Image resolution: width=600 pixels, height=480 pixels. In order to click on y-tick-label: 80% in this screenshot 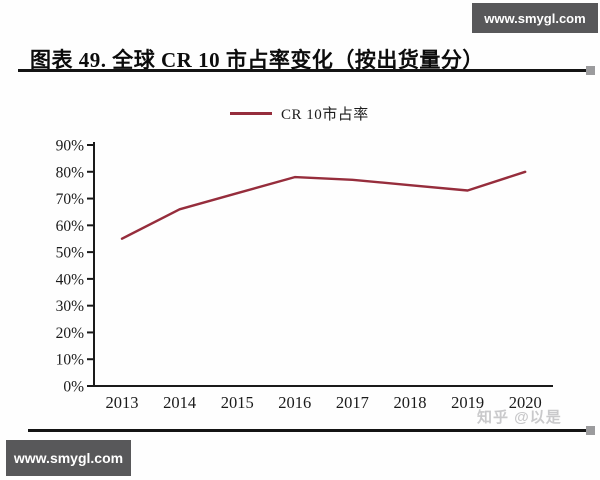, I will do `click(70, 172)`.